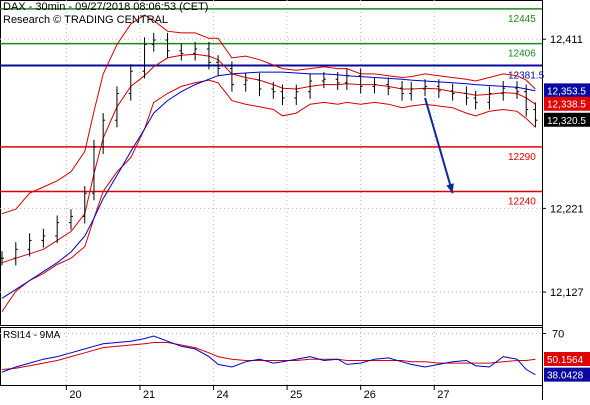 This screenshot has height=405, width=590. I want to click on rsi-tag: 38.0428, so click(565, 376).